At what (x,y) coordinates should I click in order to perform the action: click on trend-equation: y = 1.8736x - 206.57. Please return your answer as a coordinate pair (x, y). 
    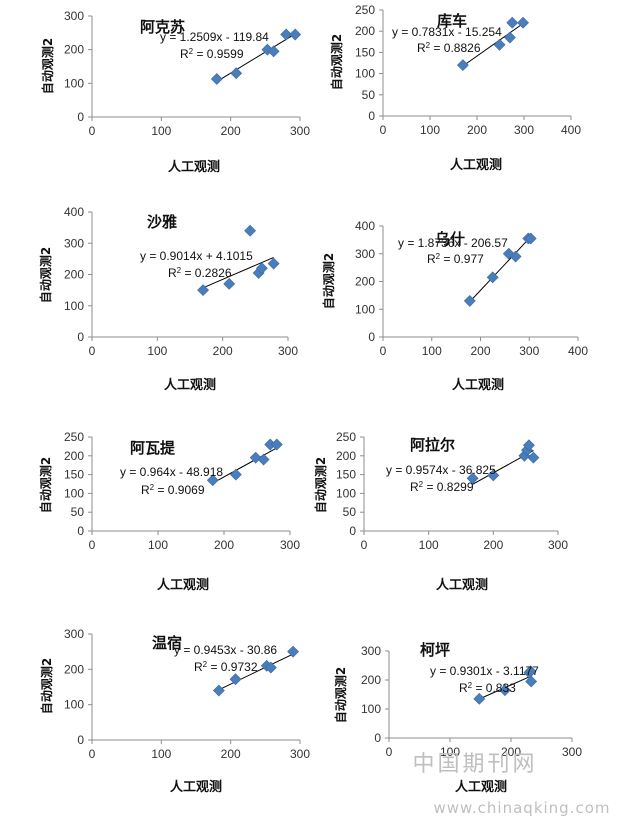
    Looking at the image, I should click on (453, 243).